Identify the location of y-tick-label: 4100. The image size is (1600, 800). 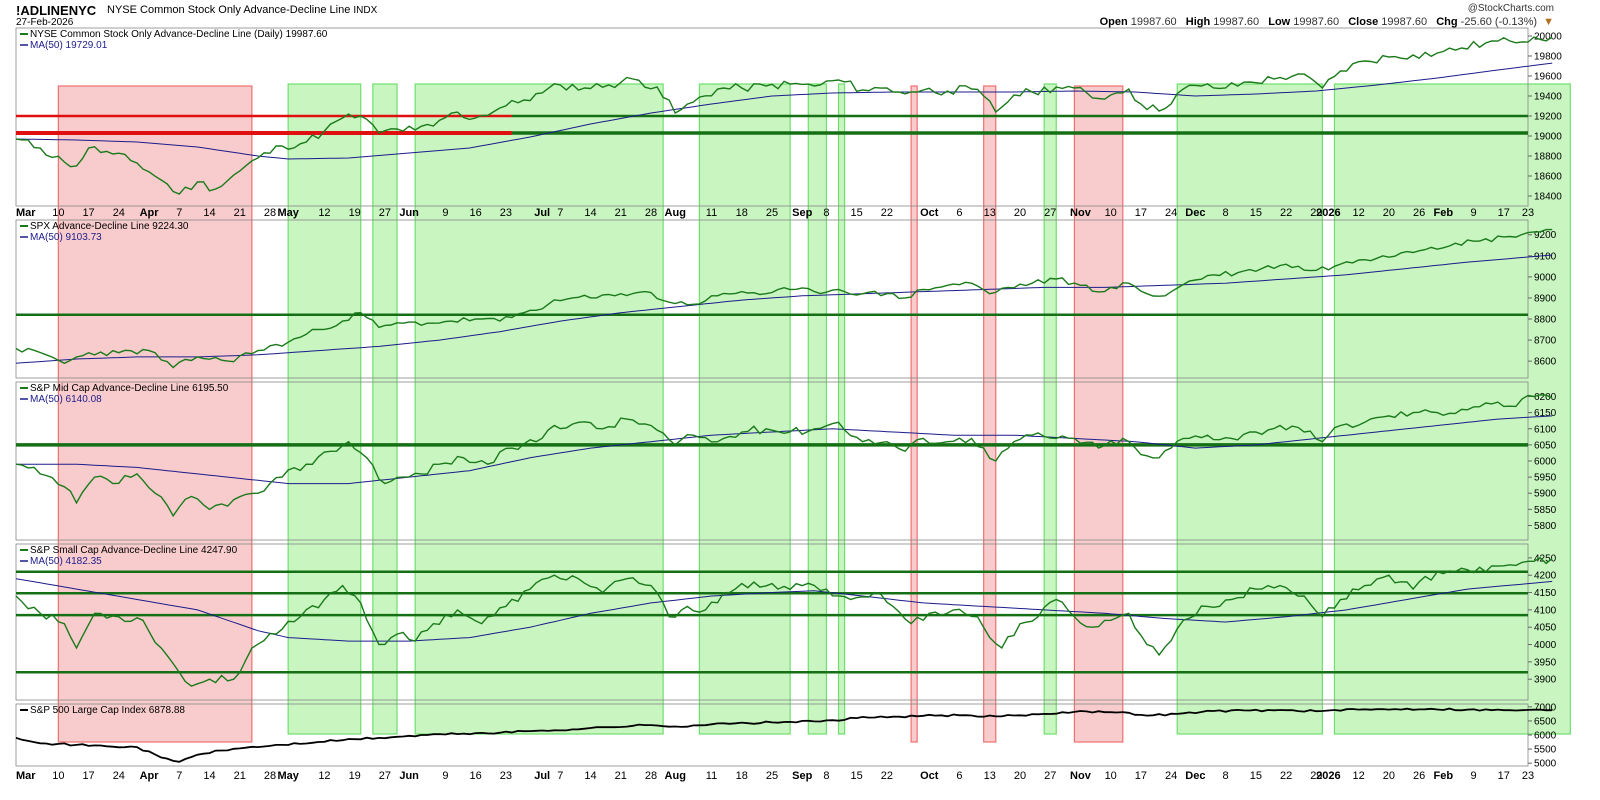
(1545, 610).